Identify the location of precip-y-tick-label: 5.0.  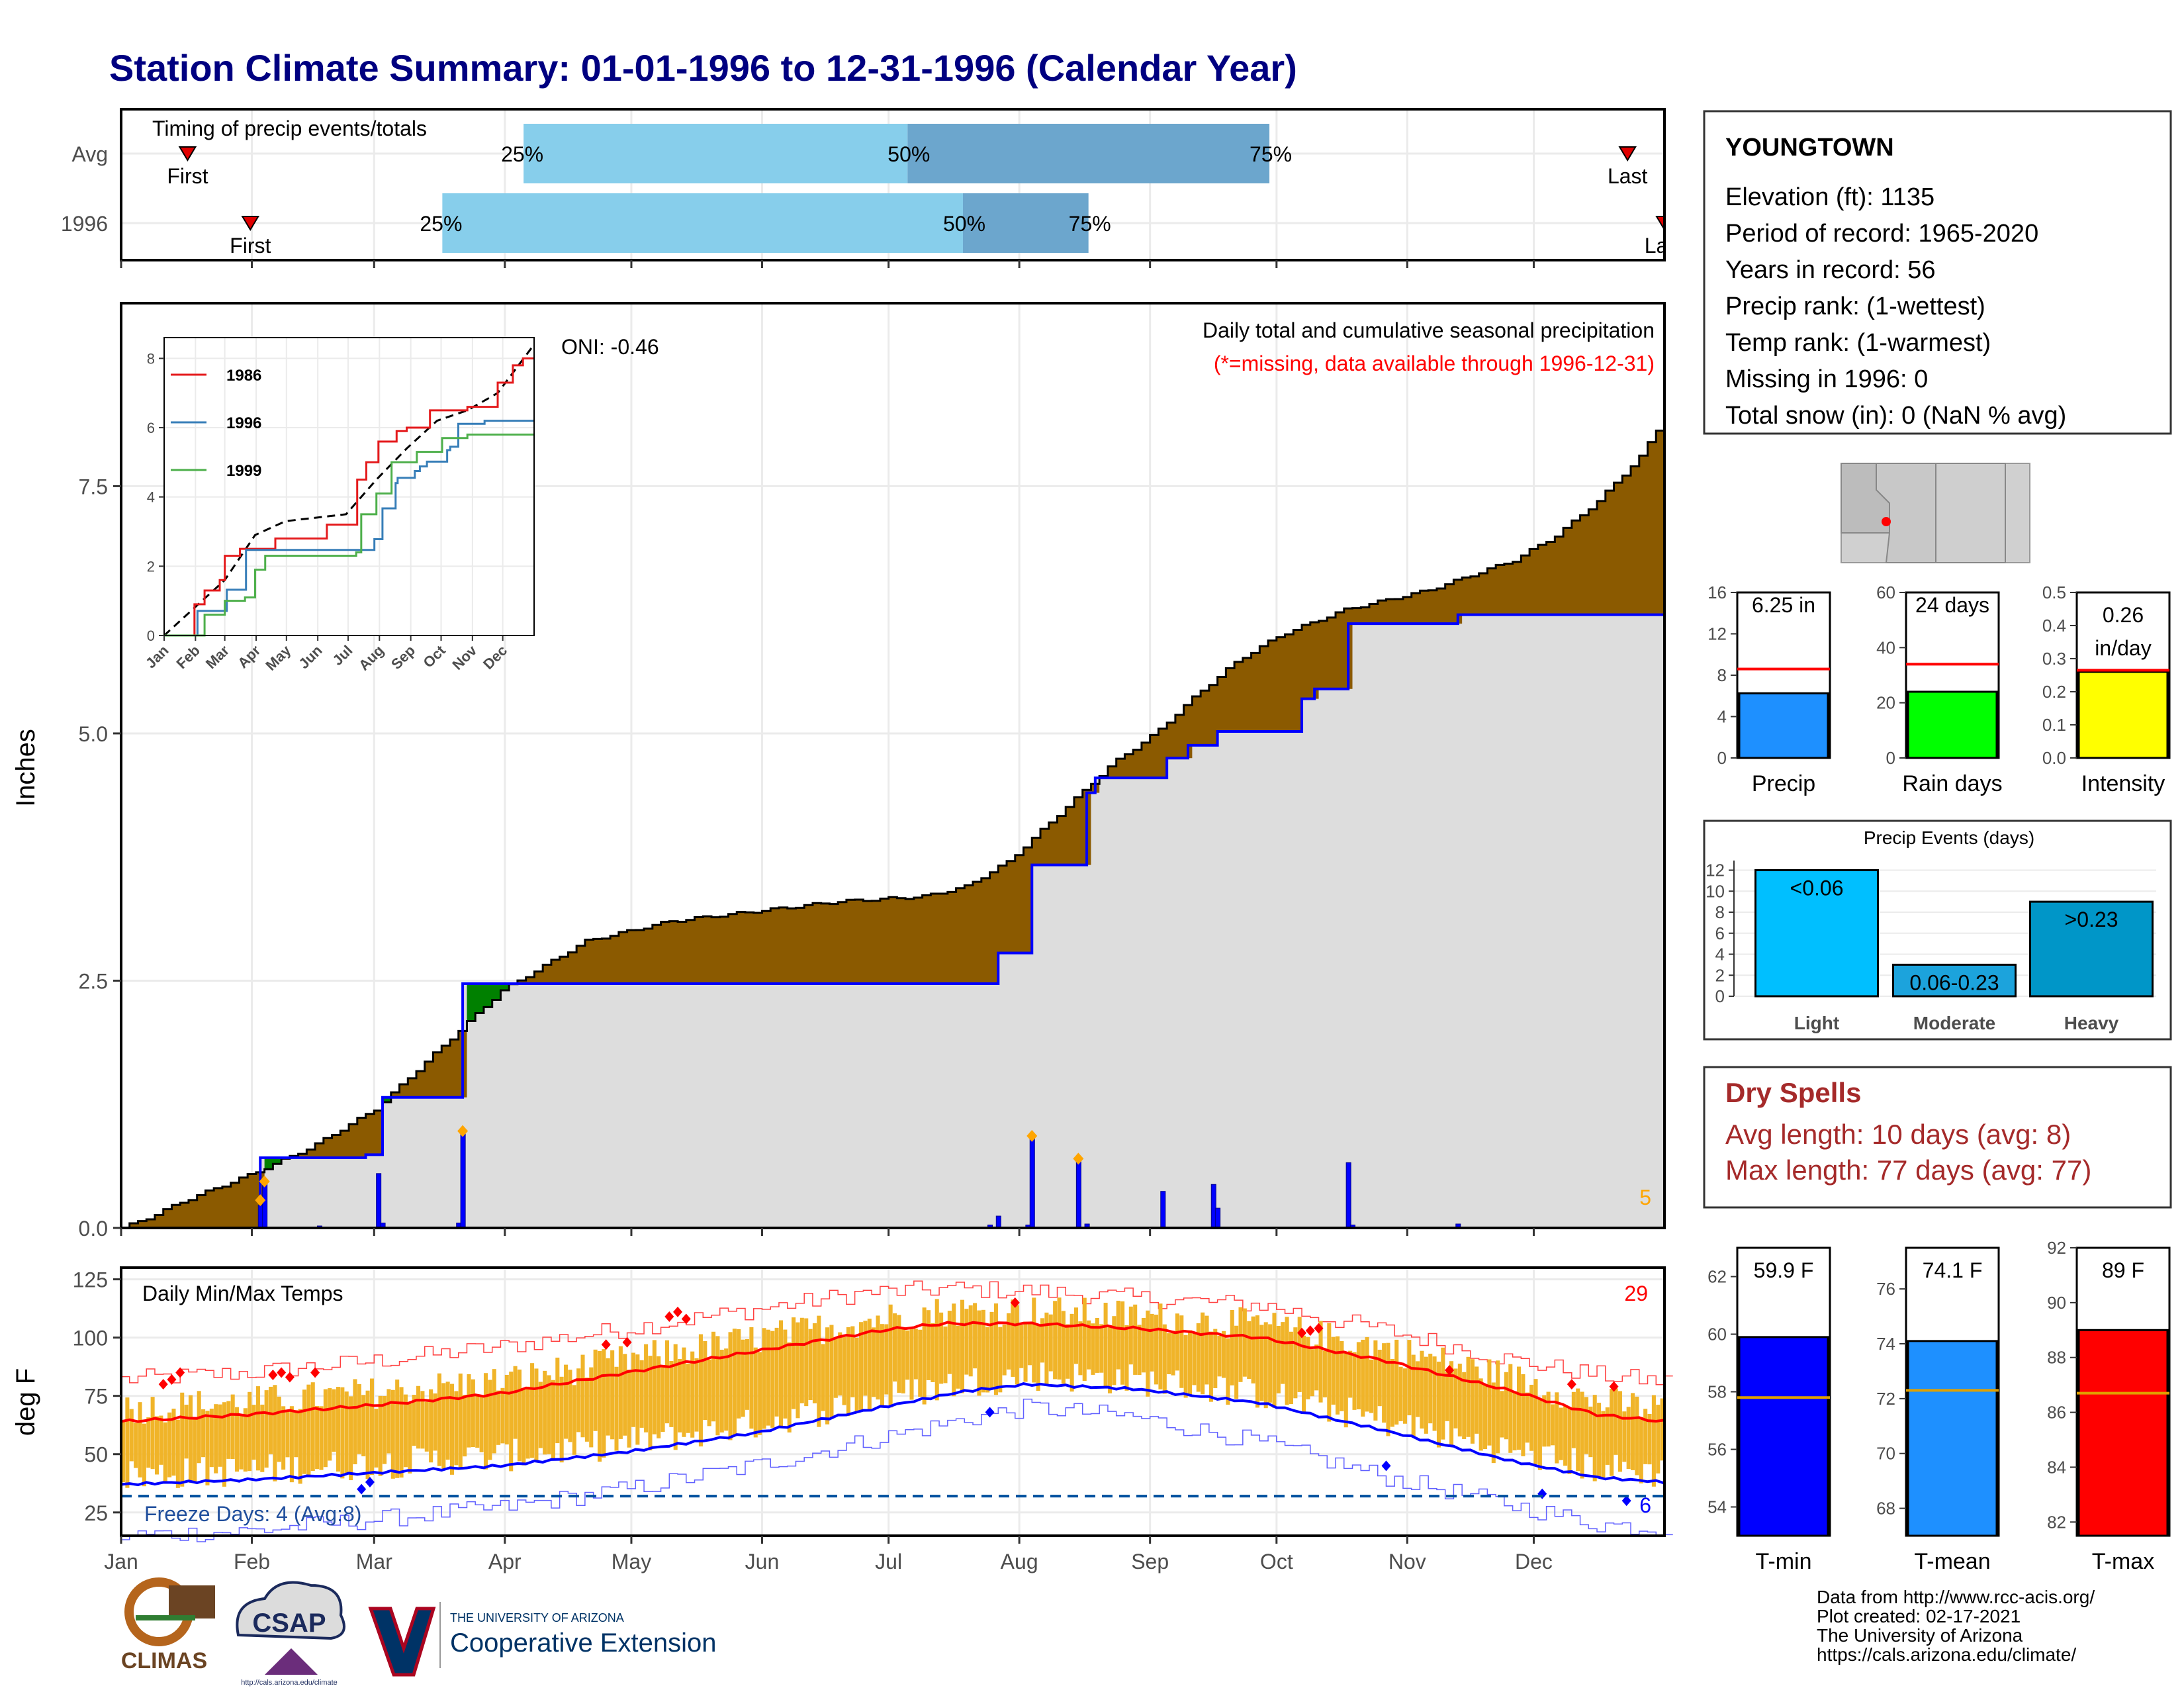
(93, 734).